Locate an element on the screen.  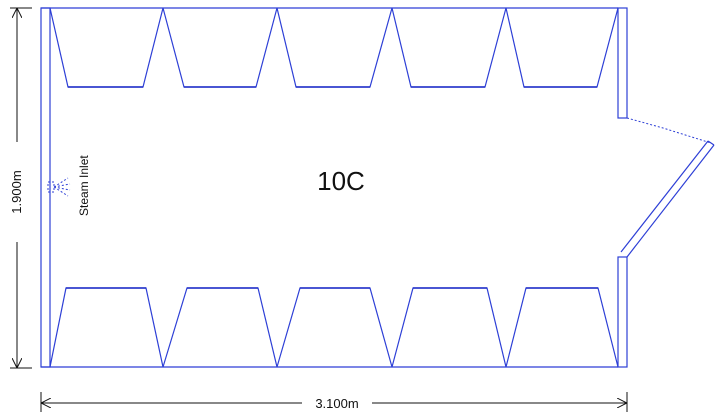
steam-inlet-label: Steam Inlet is located at coordinates (84, 185).